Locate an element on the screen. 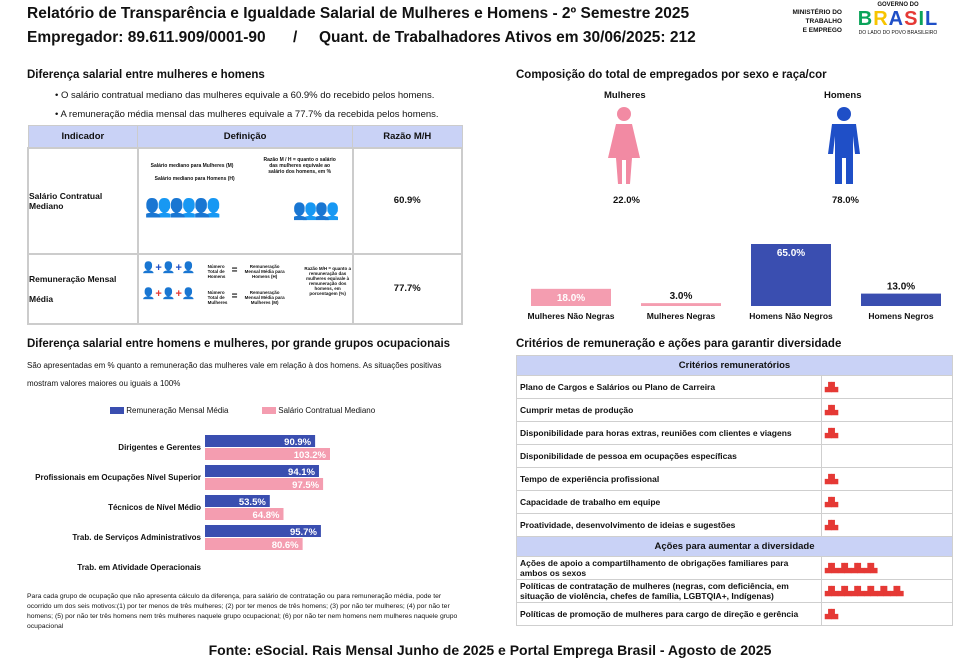 The width and height of the screenshot is (980, 659). ministry-logo: MINISTÉRIO DO TRABALHO E EMPREGO is located at coordinates (817, 21).